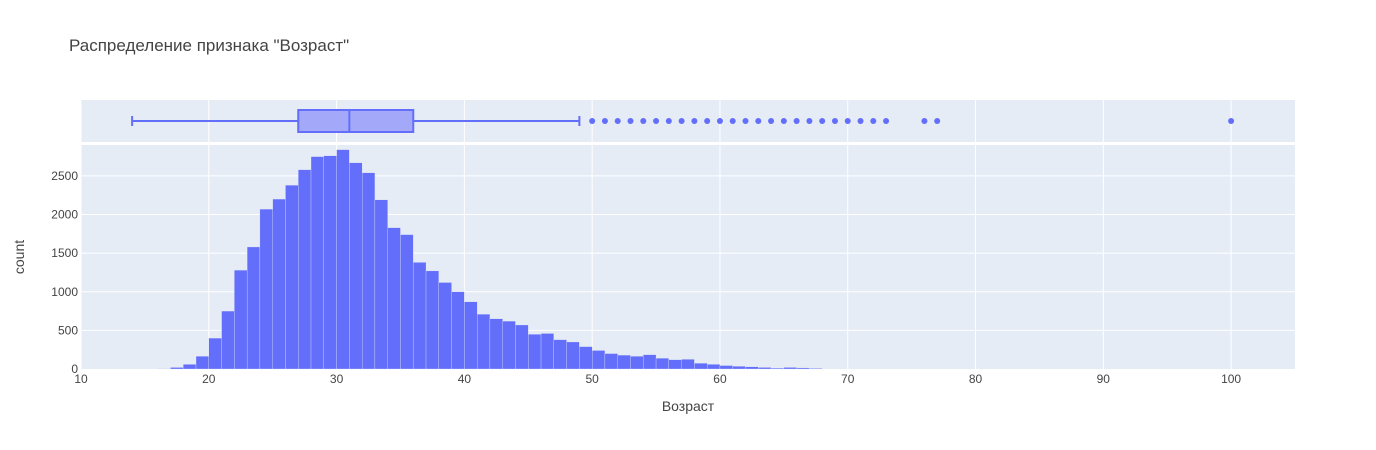  Describe the element at coordinates (976, 379) in the screenshot. I see `x-tick-label: 80` at that location.